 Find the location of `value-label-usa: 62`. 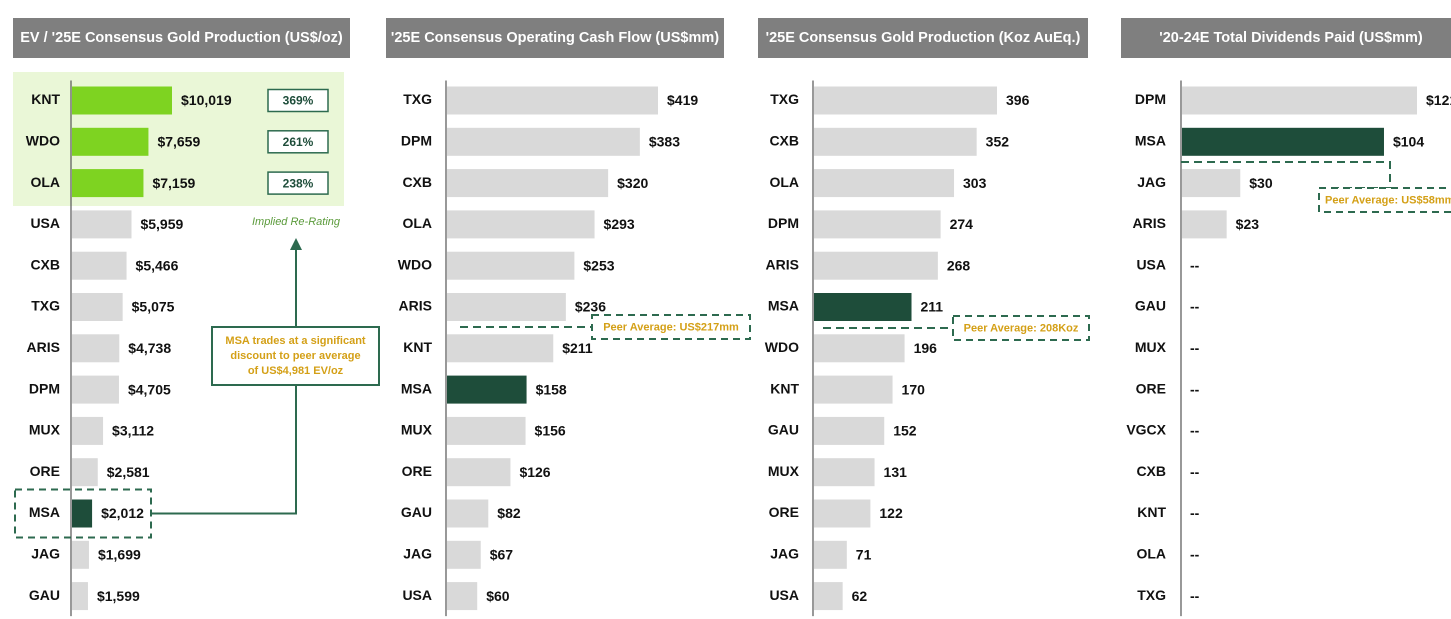

value-label-usa: 62 is located at coordinates (860, 596).